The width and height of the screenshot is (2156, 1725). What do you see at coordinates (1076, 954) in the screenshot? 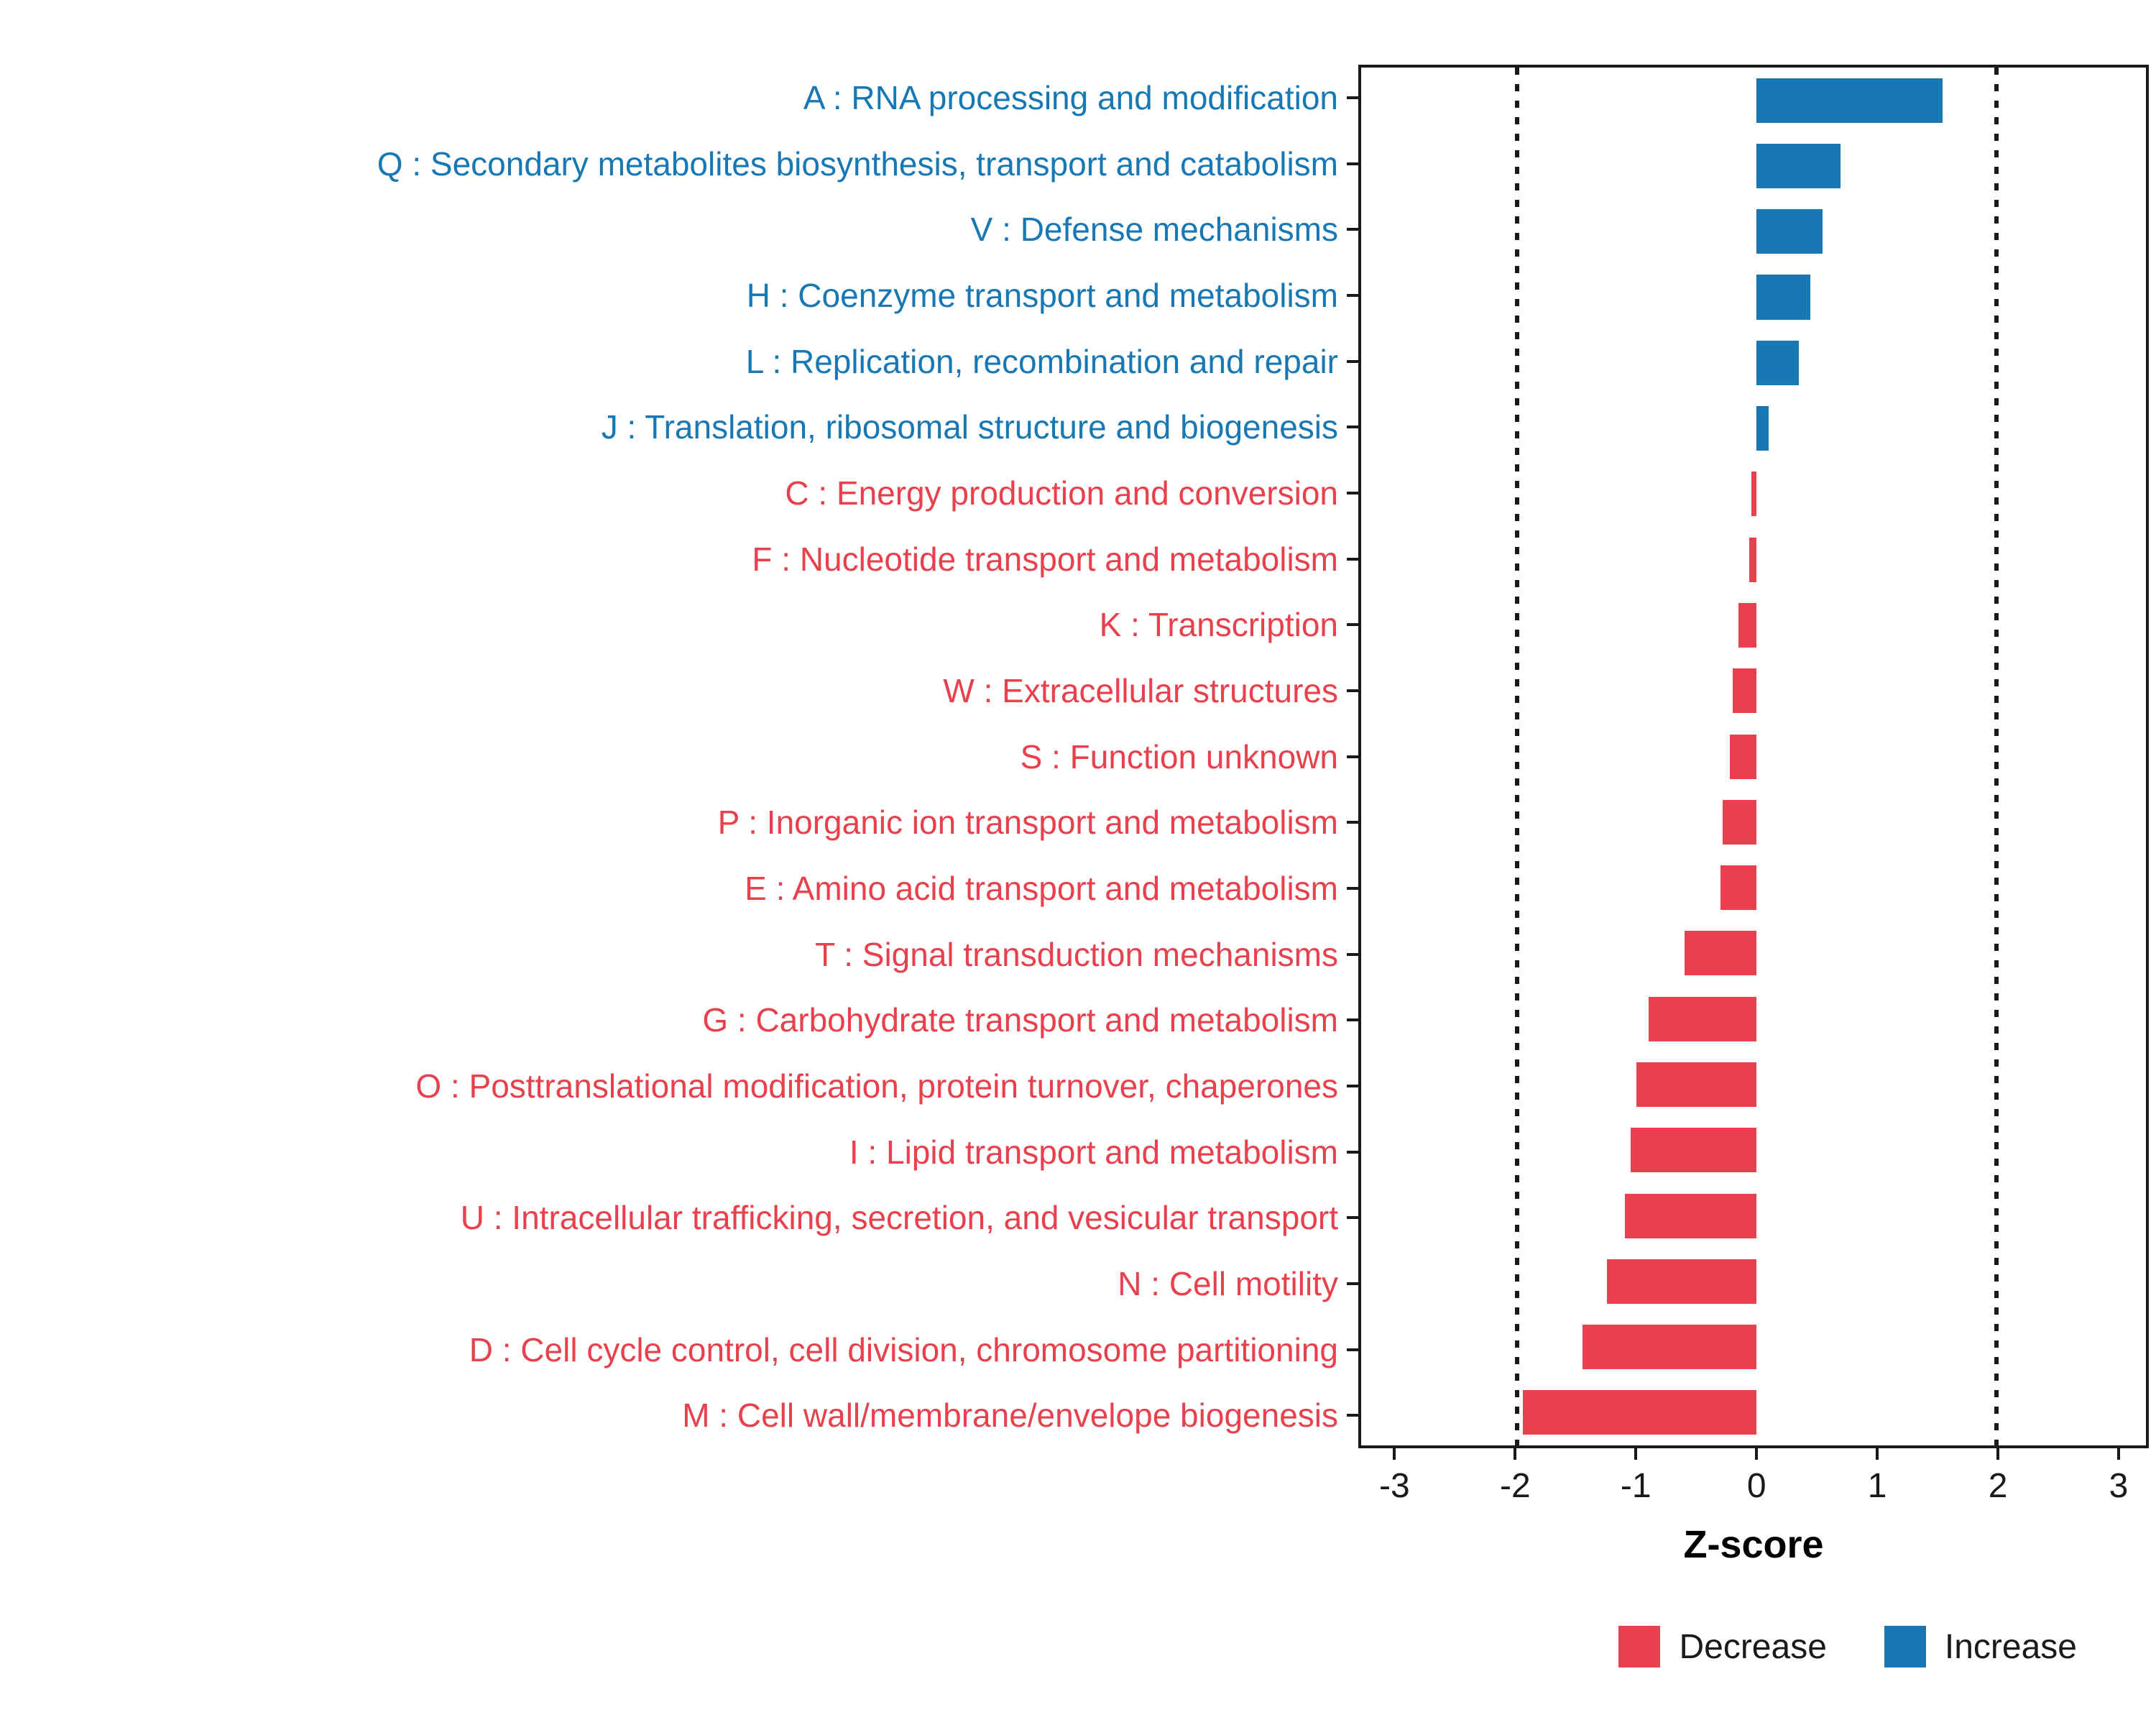
I see `category-label: T : Signal transduction mechanisms` at bounding box center [1076, 954].